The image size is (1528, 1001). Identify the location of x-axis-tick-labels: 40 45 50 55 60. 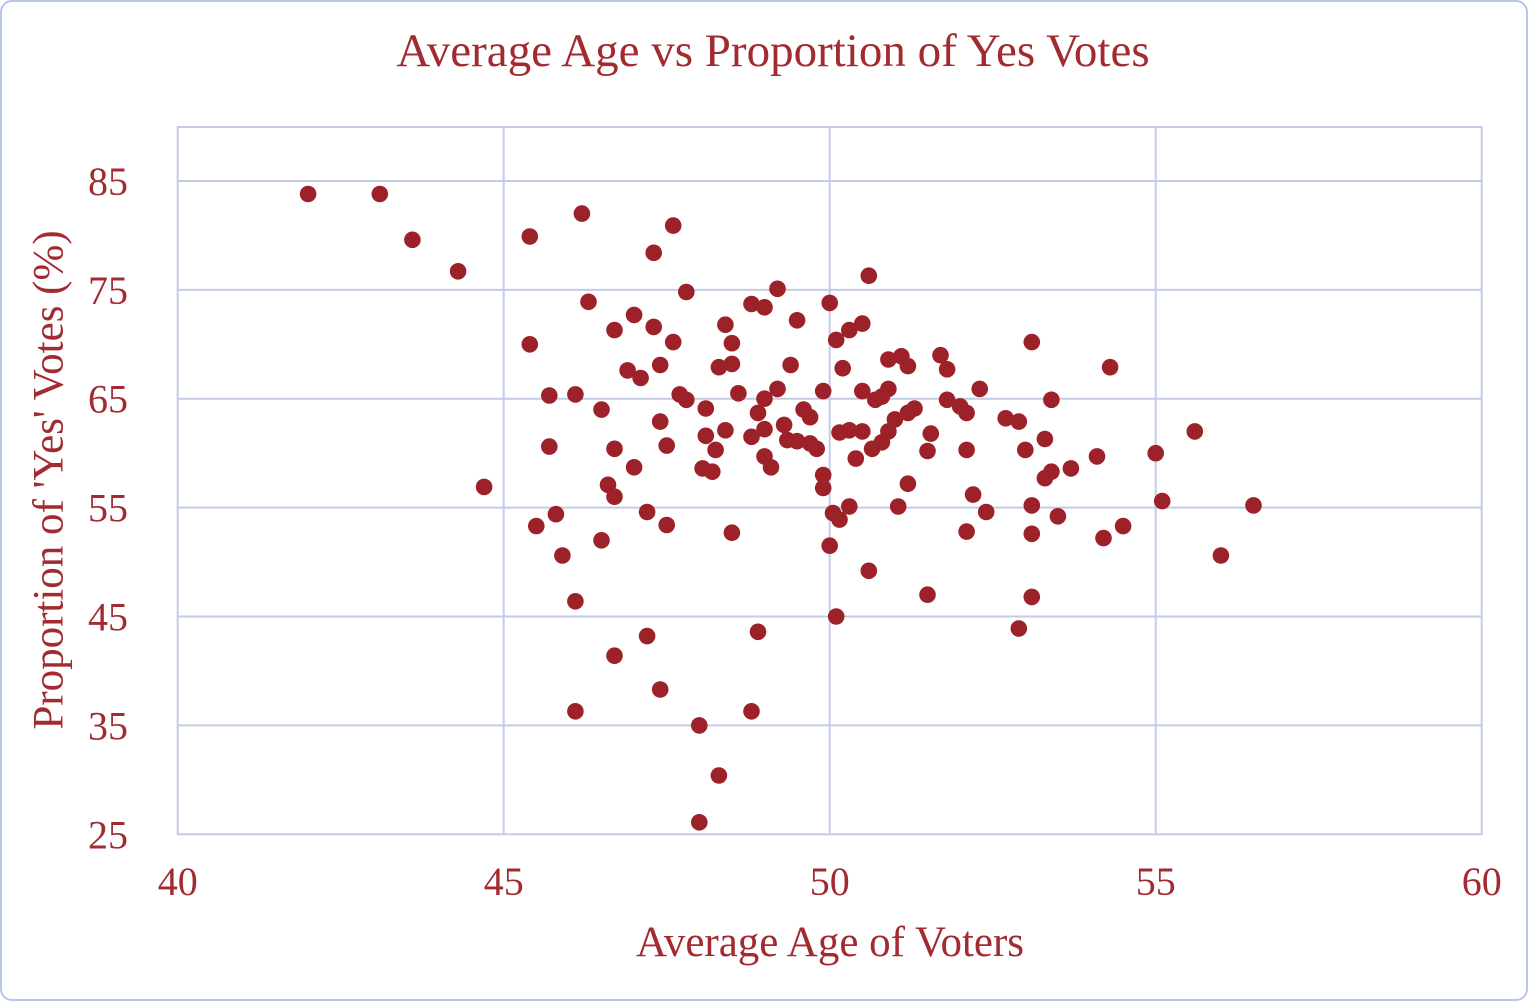
(830, 881).